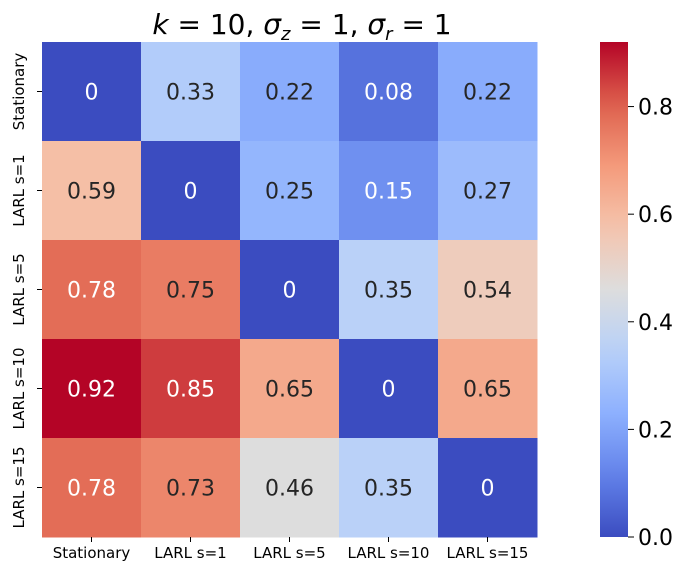 The height and width of the screenshot is (575, 685). I want to click on heatmap-cell-r4-c4, so click(488, 488).